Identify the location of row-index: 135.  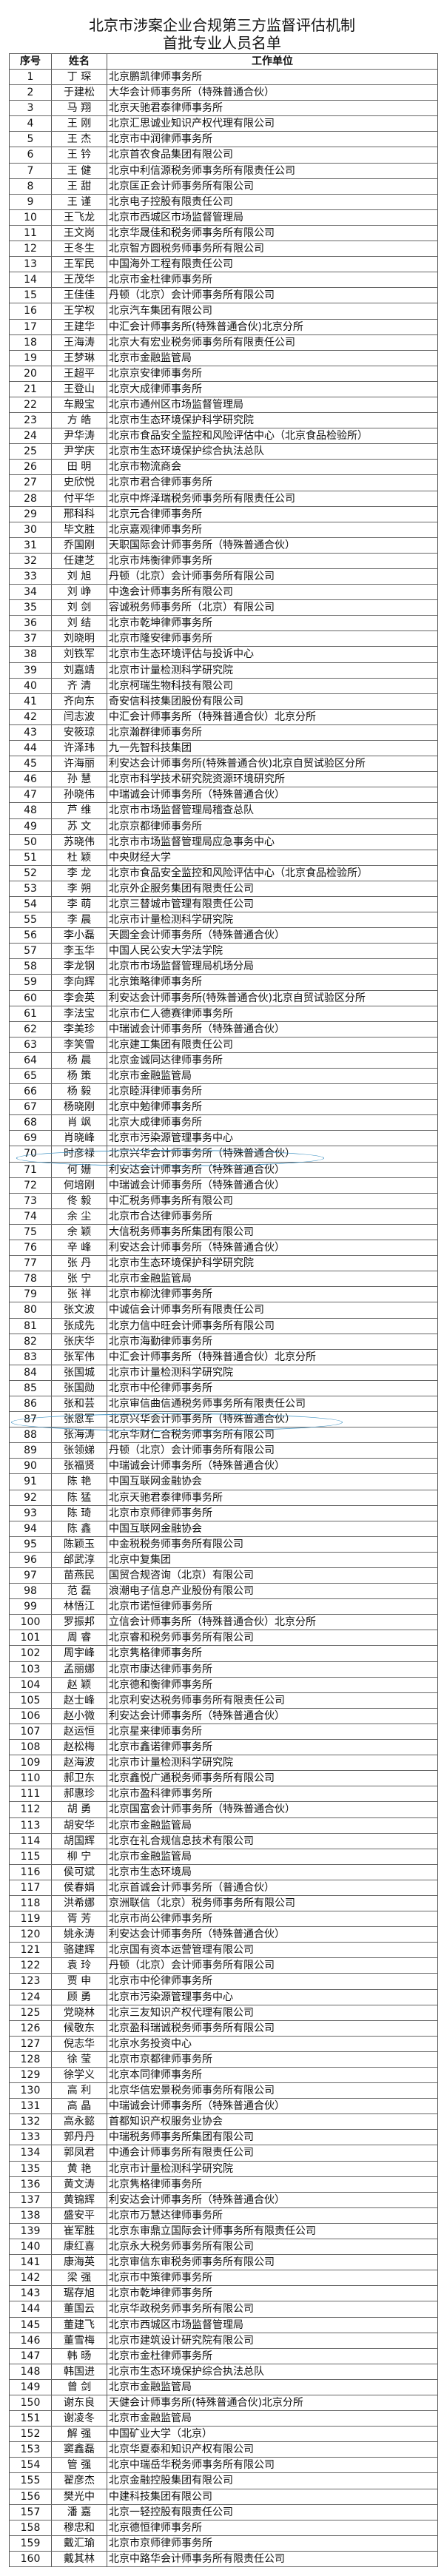
(31, 2168).